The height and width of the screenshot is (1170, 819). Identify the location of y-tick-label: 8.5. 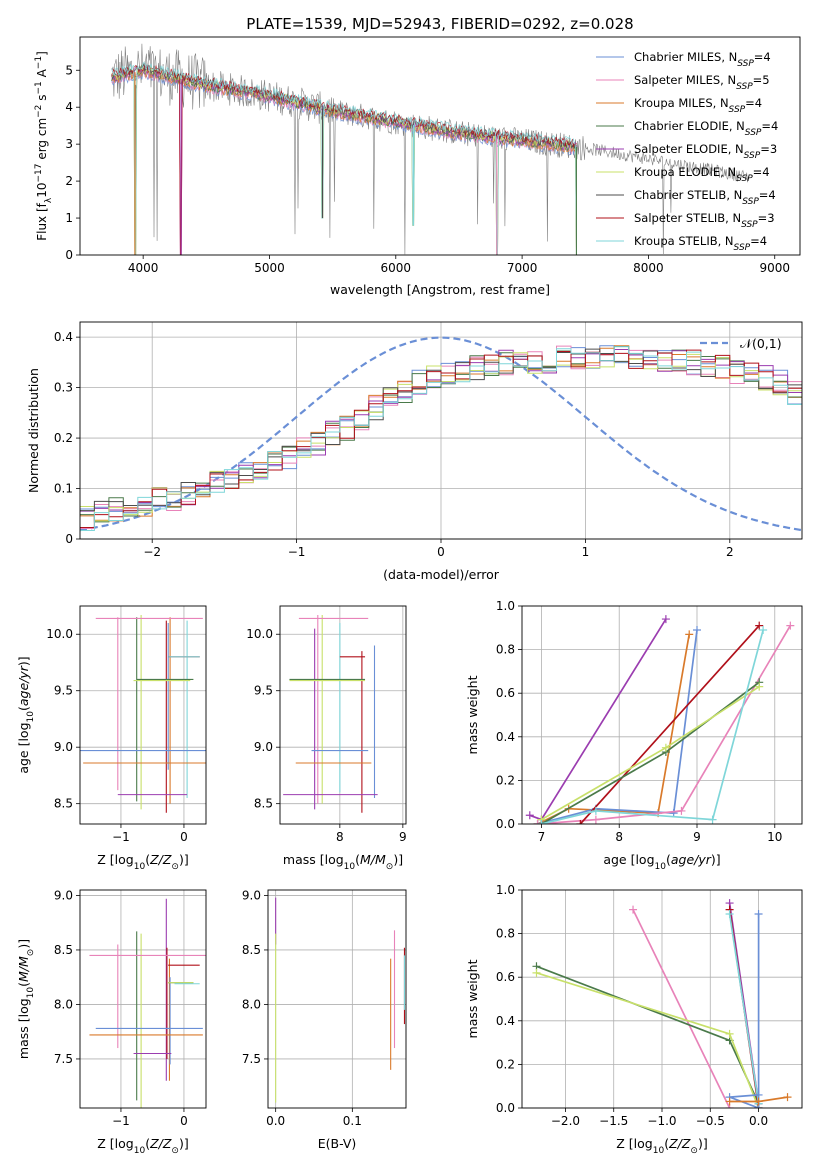
(63, 804).